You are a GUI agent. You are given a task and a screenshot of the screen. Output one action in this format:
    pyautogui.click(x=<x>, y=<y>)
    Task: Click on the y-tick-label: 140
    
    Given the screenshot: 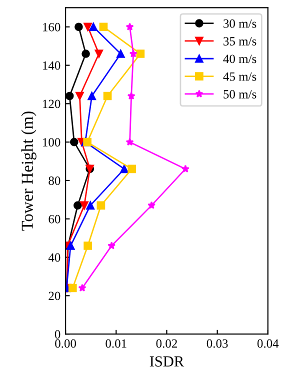 What is the action you would take?
    pyautogui.click(x=51, y=65)
    